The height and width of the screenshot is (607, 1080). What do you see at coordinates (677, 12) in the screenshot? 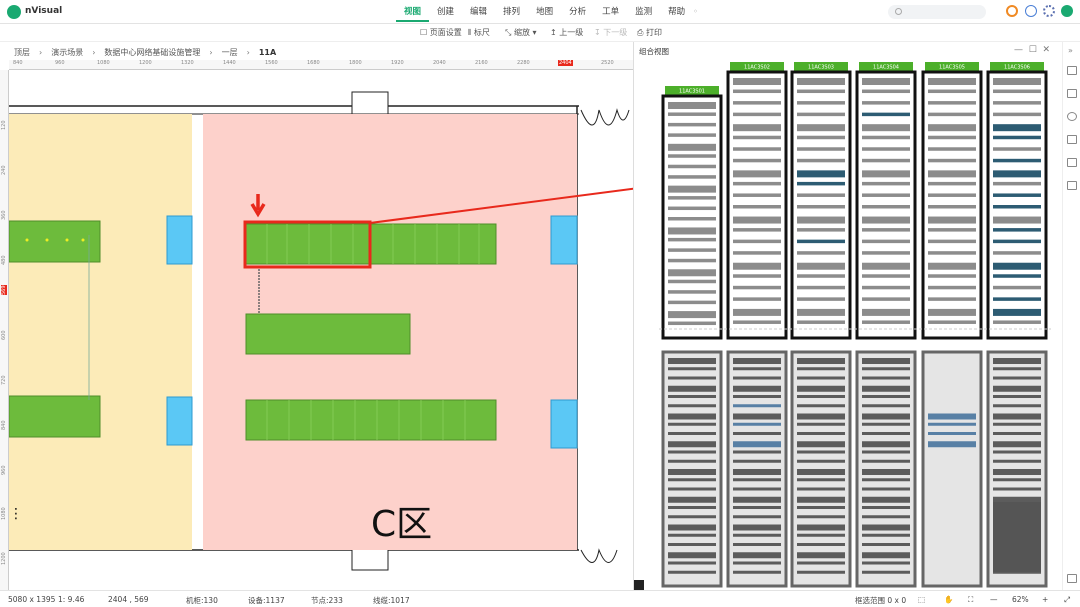
I see `menu-help: 帮助` at bounding box center [677, 12].